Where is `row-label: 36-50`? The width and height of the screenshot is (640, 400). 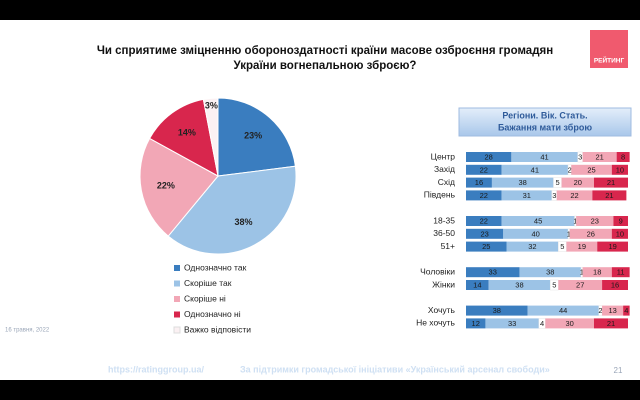
row-label: 36-50 is located at coordinates (444, 233).